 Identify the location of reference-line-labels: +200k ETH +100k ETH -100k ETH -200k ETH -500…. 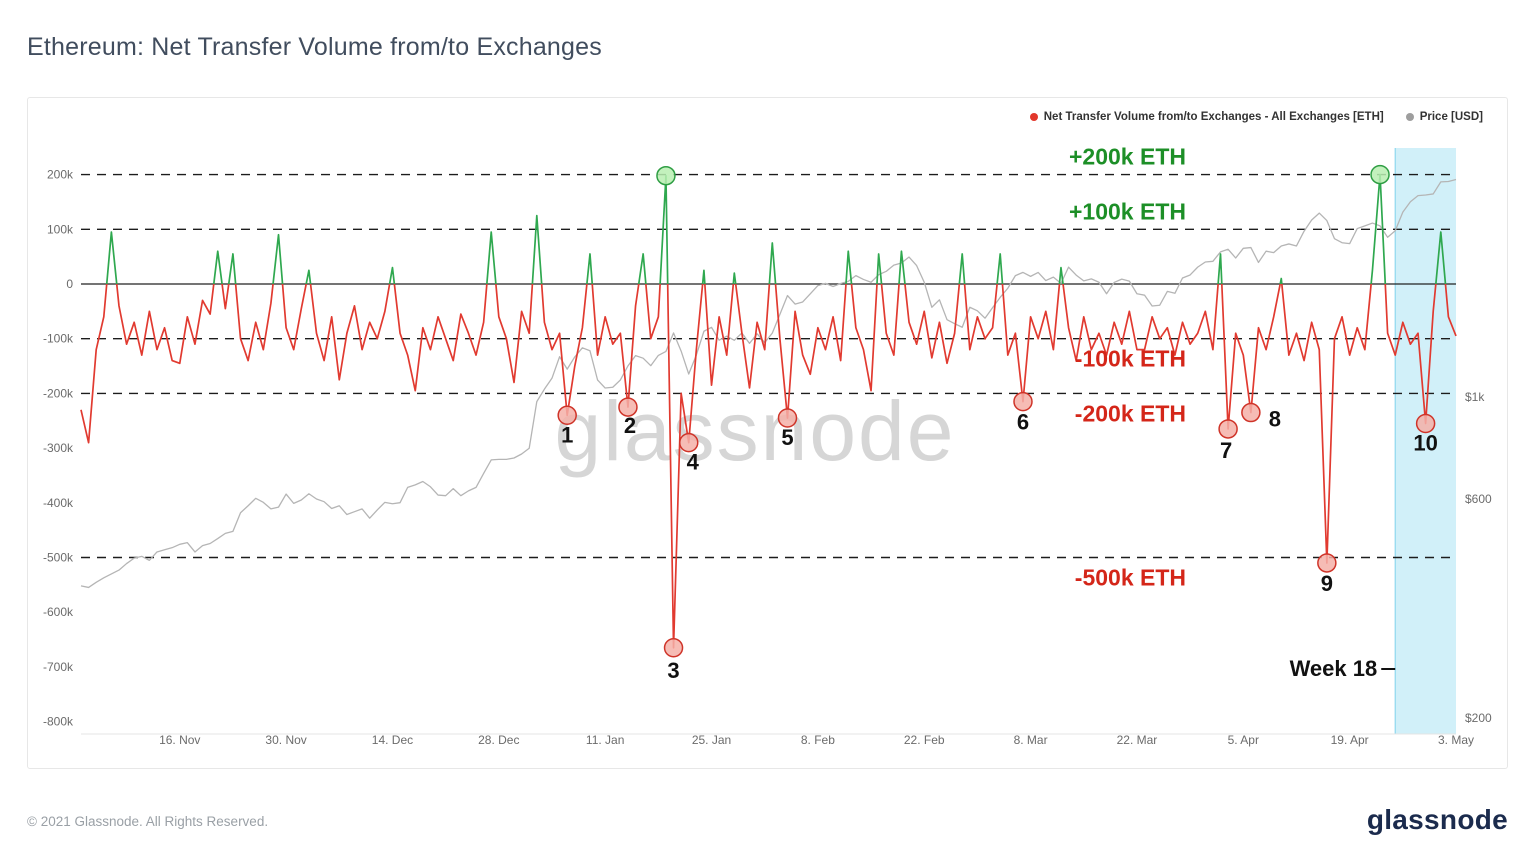
(1127, 367).